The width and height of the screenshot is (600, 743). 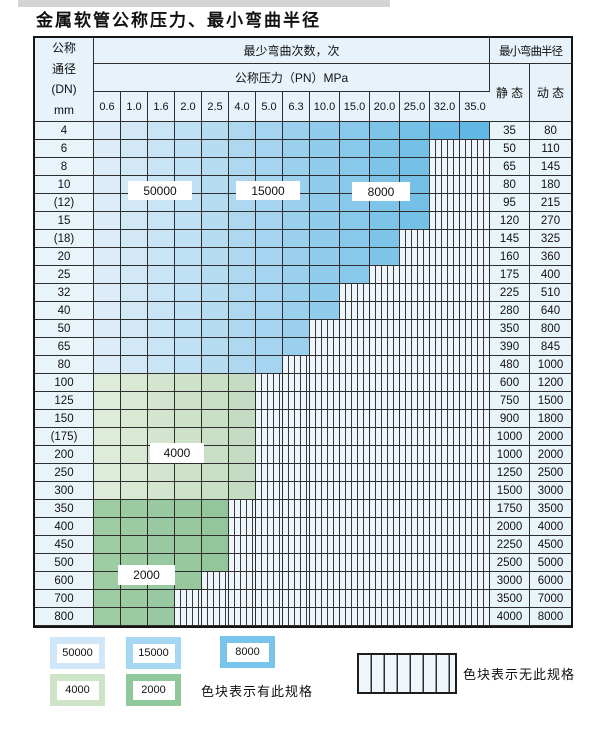 What do you see at coordinates (550, 93) in the screenshot?
I see `dynamic-header: 动 态` at bounding box center [550, 93].